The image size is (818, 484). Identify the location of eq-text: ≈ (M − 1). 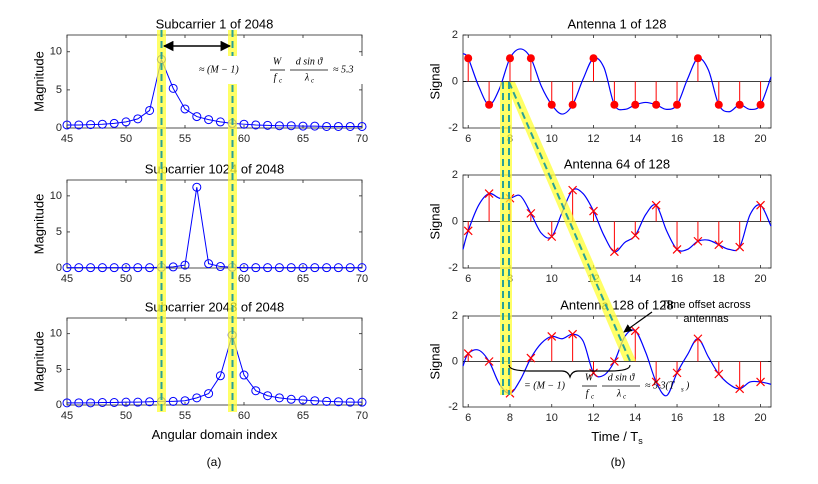
(219, 69).